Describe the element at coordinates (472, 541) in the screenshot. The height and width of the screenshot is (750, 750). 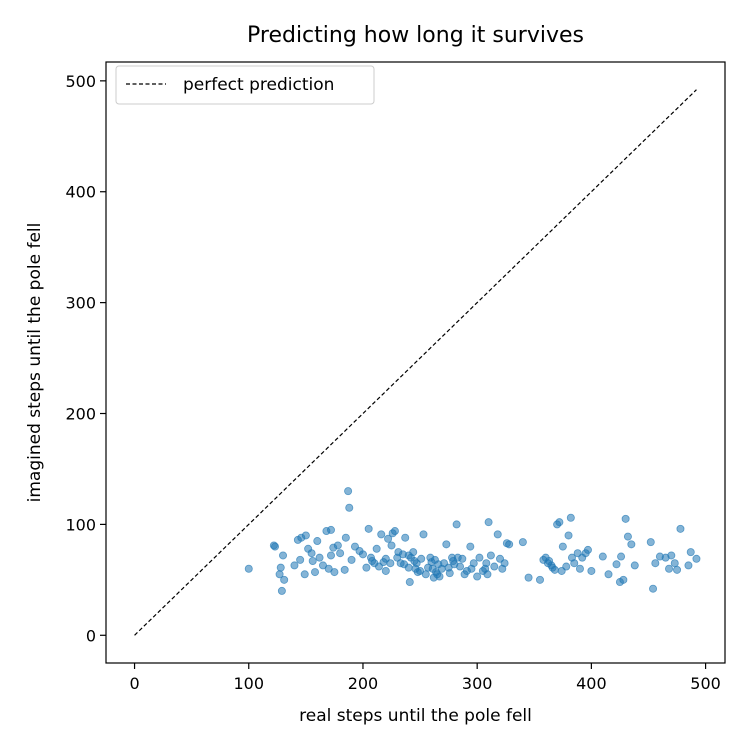
I see `data-points` at that location.